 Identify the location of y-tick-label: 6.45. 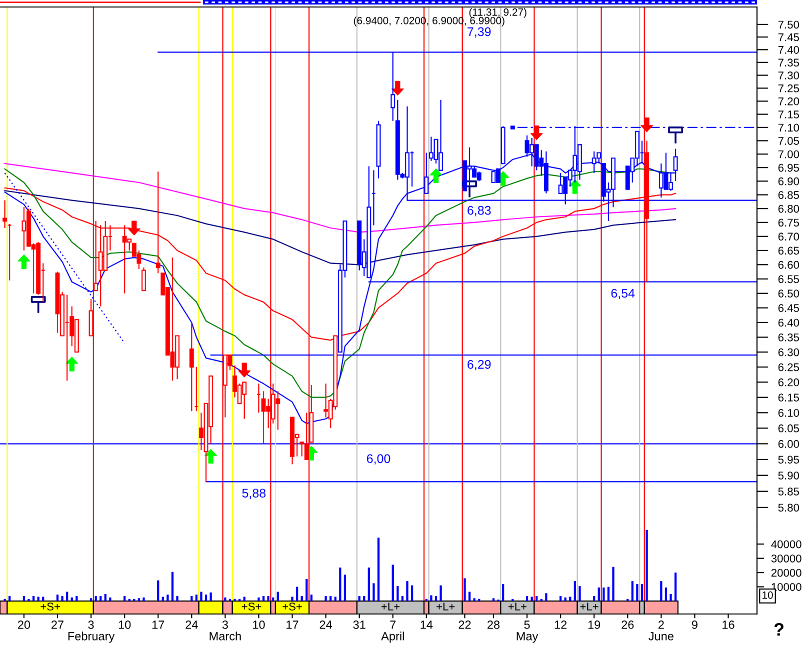
(788, 308).